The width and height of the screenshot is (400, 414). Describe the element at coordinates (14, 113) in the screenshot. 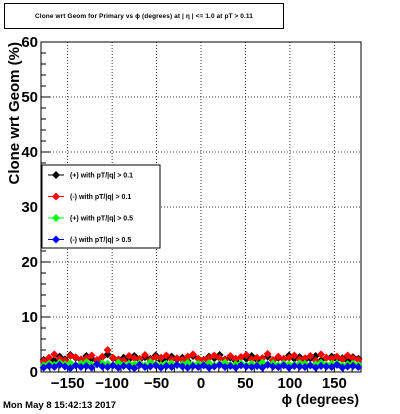

I see `y-axis-label: Clone wrt Geom (%)` at that location.